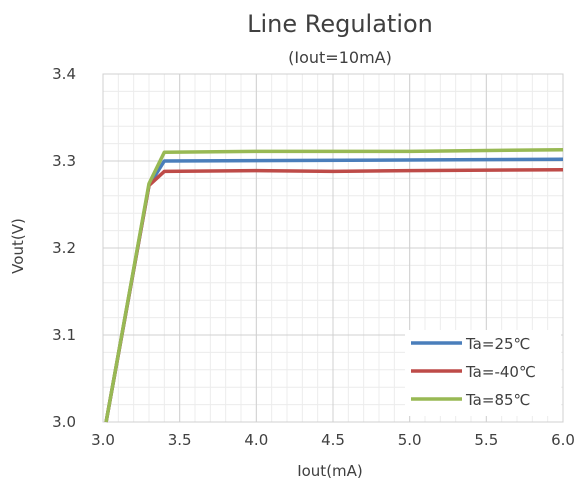  Describe the element at coordinates (103, 440) in the screenshot. I see `x-tick-label: 3.0` at that location.